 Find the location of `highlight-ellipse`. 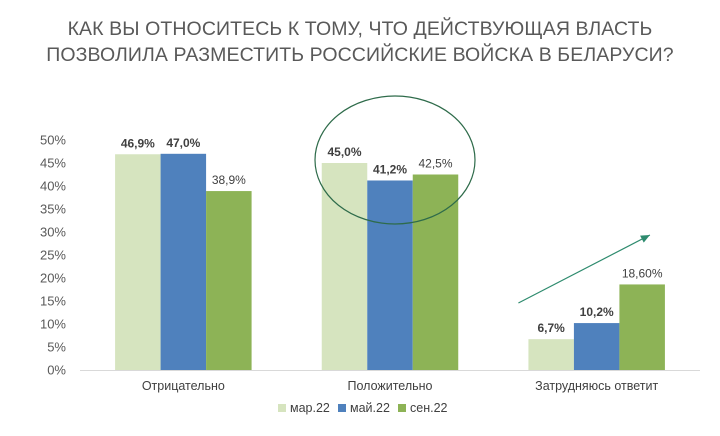

highlight-ellipse is located at coordinates (395, 160).